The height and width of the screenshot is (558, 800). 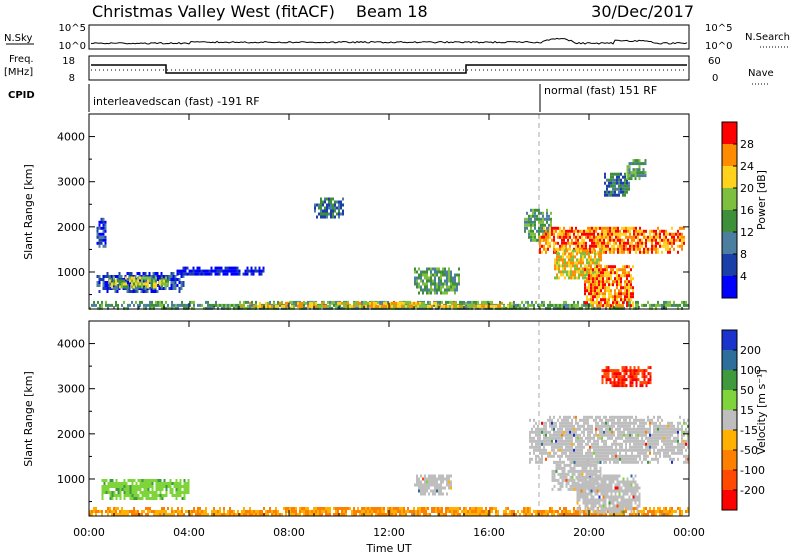 I want to click on nsky-trace, so click(x=389, y=41).